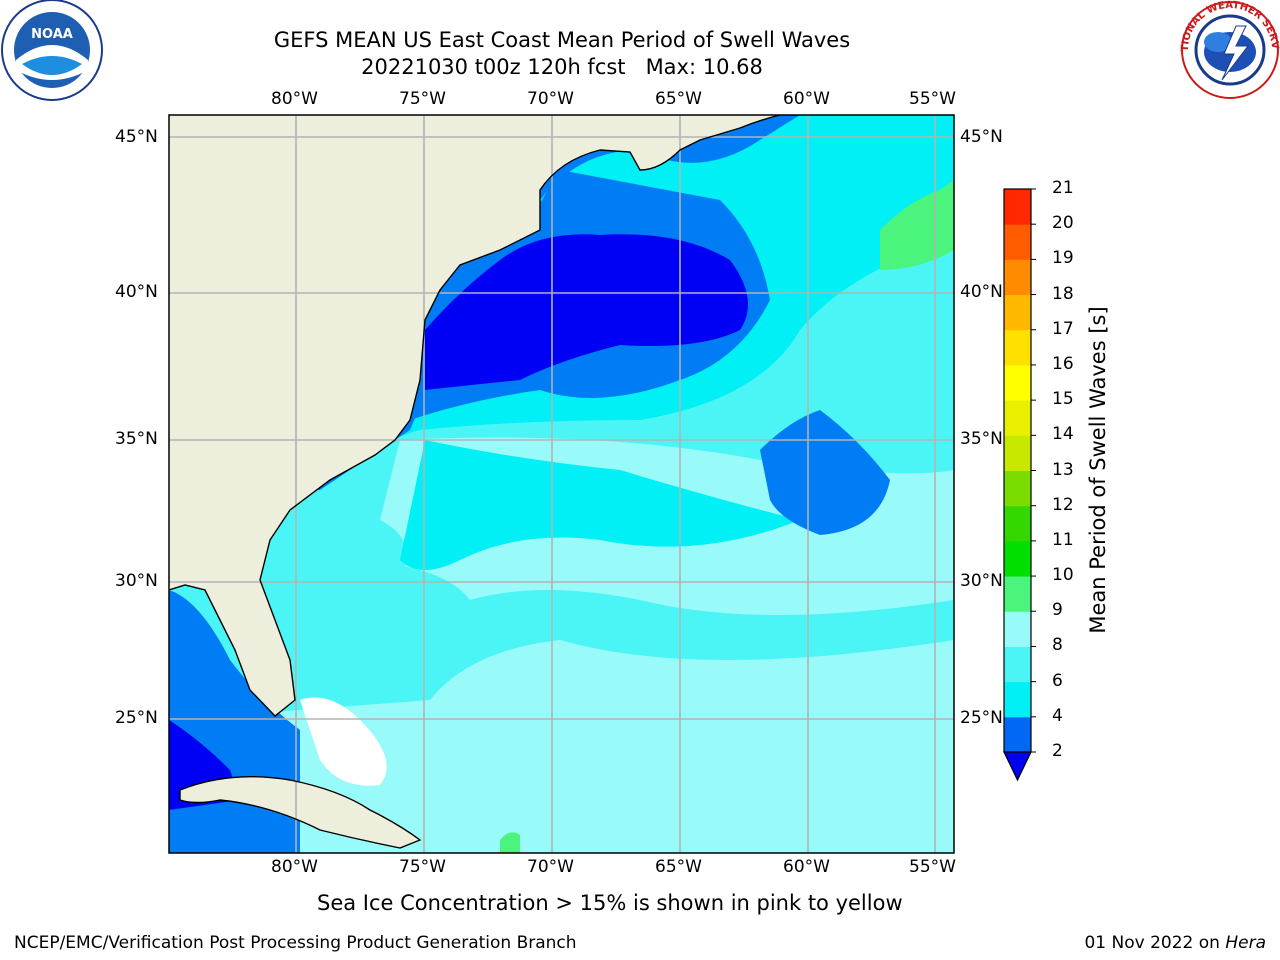 The width and height of the screenshot is (1280, 960). I want to click on colorbar-tick-label: 2, so click(1057, 751).